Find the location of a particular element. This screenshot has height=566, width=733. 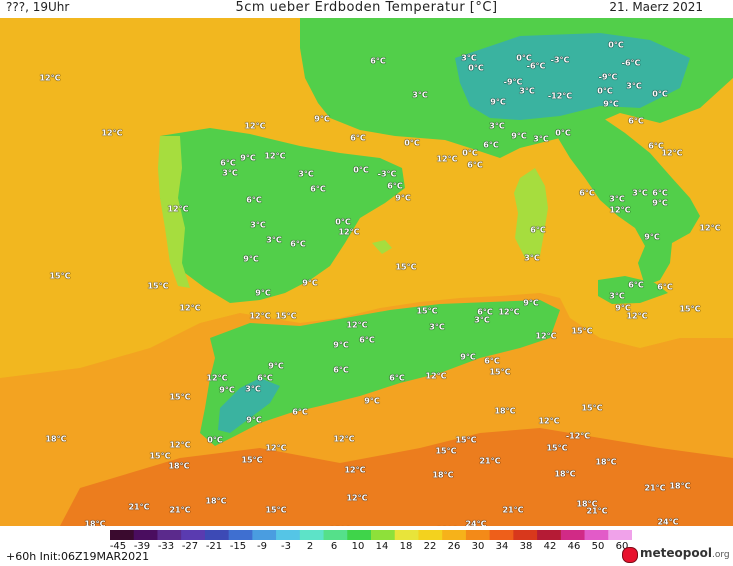

colorbar-tick-label: 18 is located at coordinates (406, 546).